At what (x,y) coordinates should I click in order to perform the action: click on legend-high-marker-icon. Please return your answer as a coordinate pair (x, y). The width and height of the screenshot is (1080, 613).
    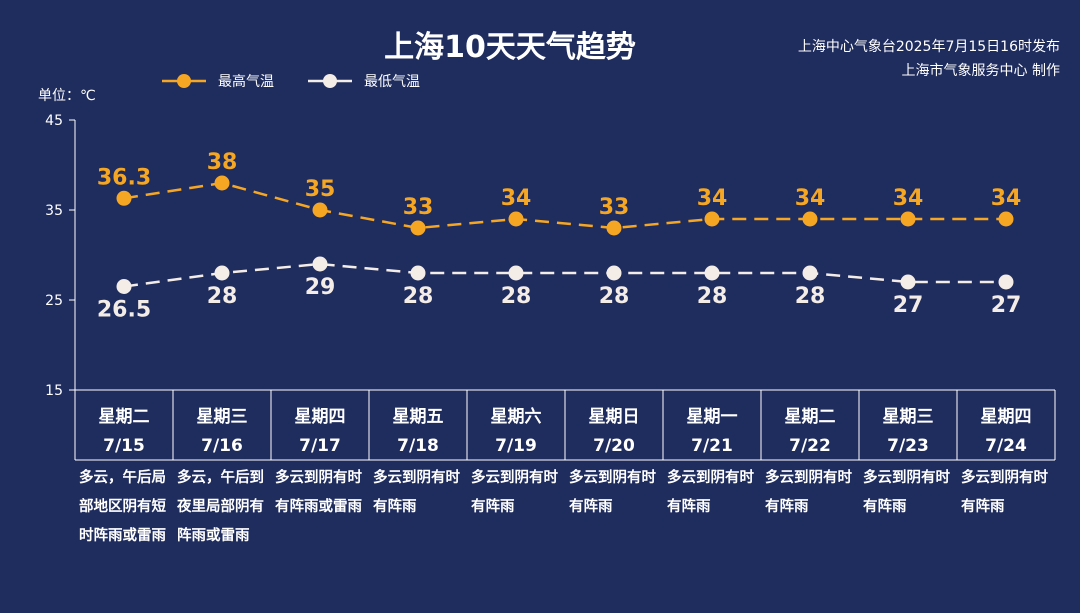
    Looking at the image, I should click on (184, 81).